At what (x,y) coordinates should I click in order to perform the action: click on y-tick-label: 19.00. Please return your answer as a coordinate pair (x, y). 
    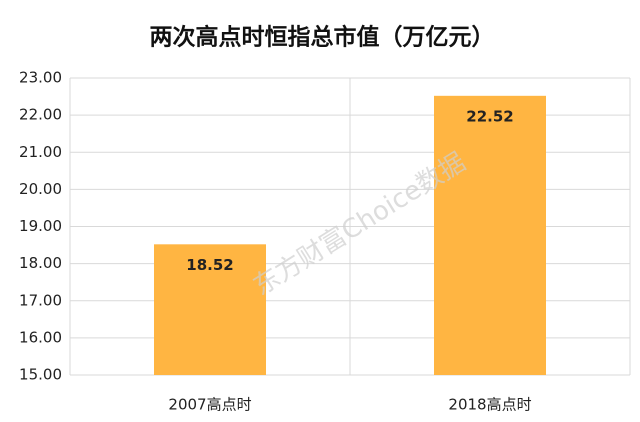
    Looking at the image, I should click on (40, 226).